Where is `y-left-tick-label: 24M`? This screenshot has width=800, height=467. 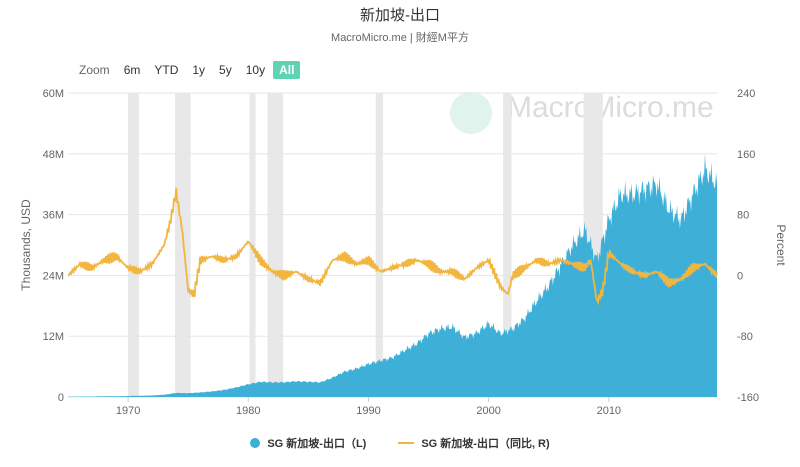 y-left-tick-label: 24M is located at coordinates (53, 276).